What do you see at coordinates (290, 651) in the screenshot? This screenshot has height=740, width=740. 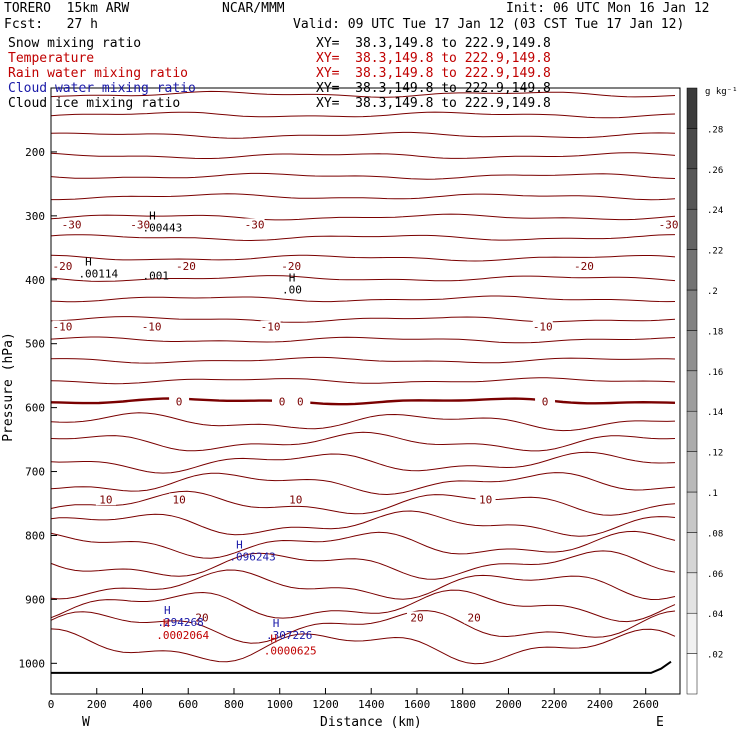 I see `extremum-value: .0000625` at bounding box center [290, 651].